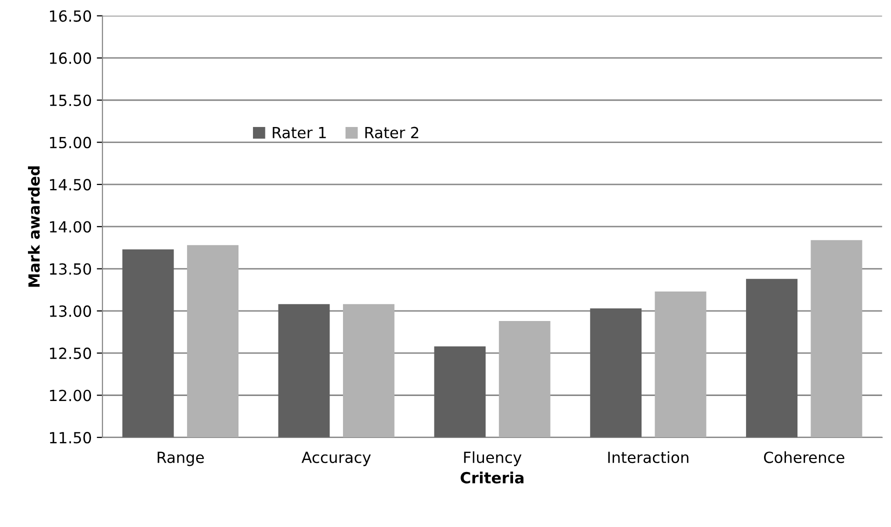 This screenshot has width=891, height=527. Describe the element at coordinates (648, 457) in the screenshot. I see `x-tick-label: Interaction` at that location.